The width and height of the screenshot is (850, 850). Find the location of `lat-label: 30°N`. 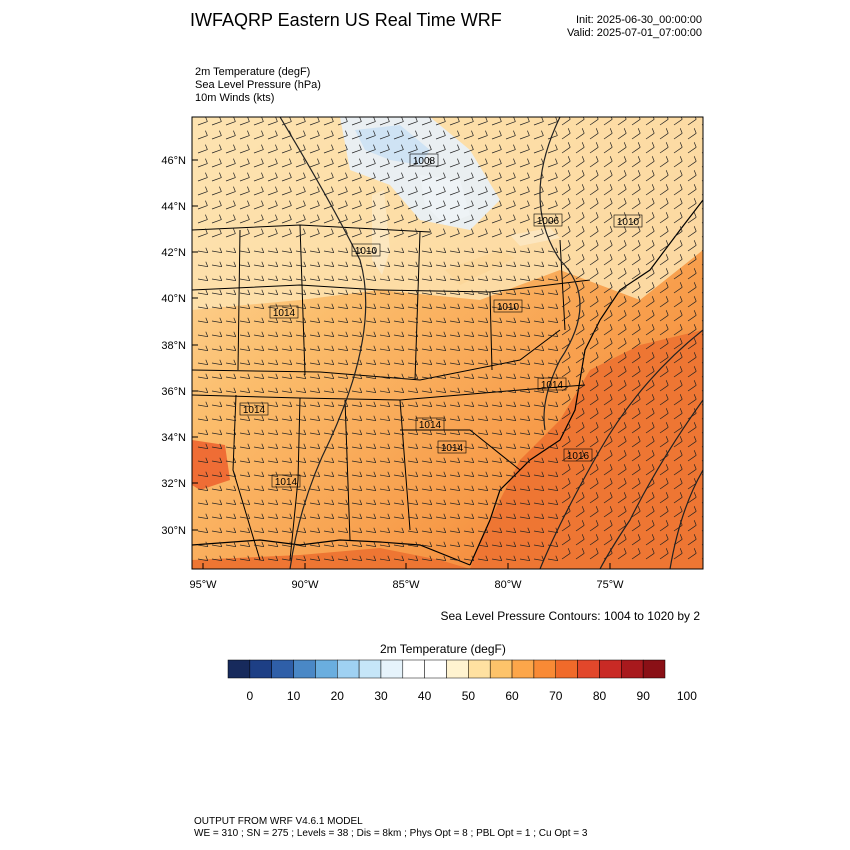

lat-label: 30°N is located at coordinates (173, 531).